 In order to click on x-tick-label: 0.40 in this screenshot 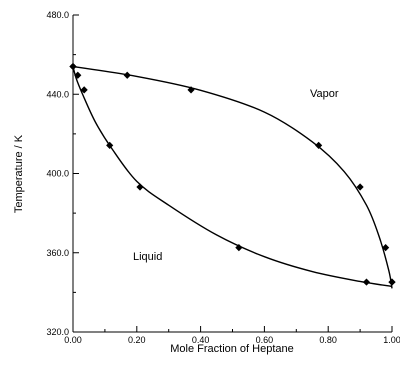, I will do `click(201, 340)`.